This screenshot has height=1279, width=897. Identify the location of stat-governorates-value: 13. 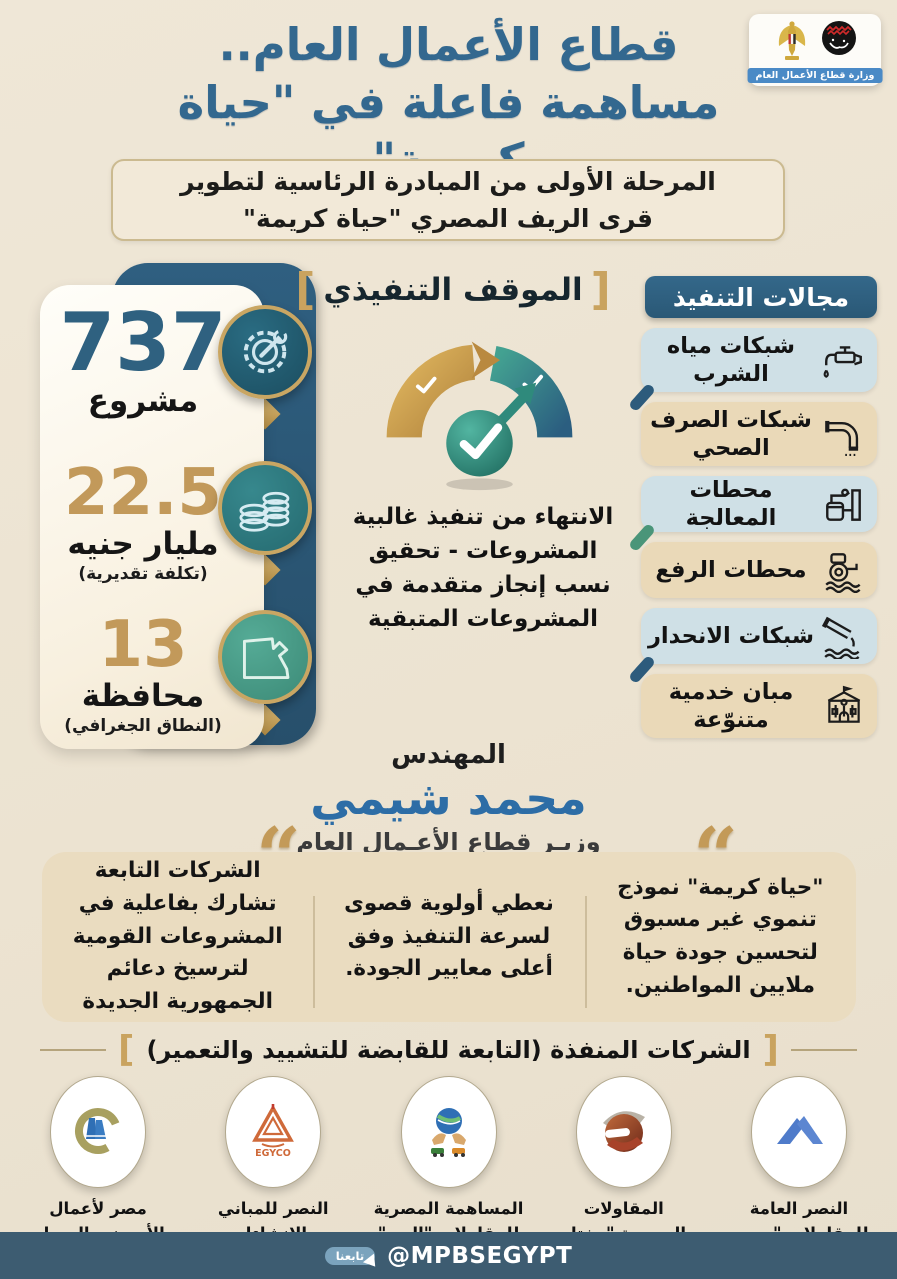
(143, 645).